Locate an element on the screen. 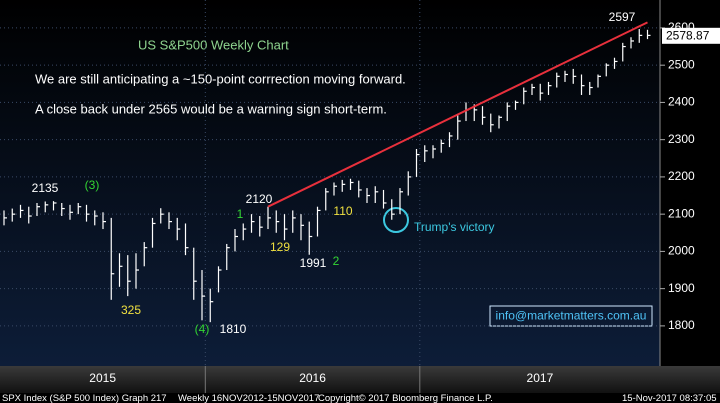  footer-area is located at coordinates (360, 398).